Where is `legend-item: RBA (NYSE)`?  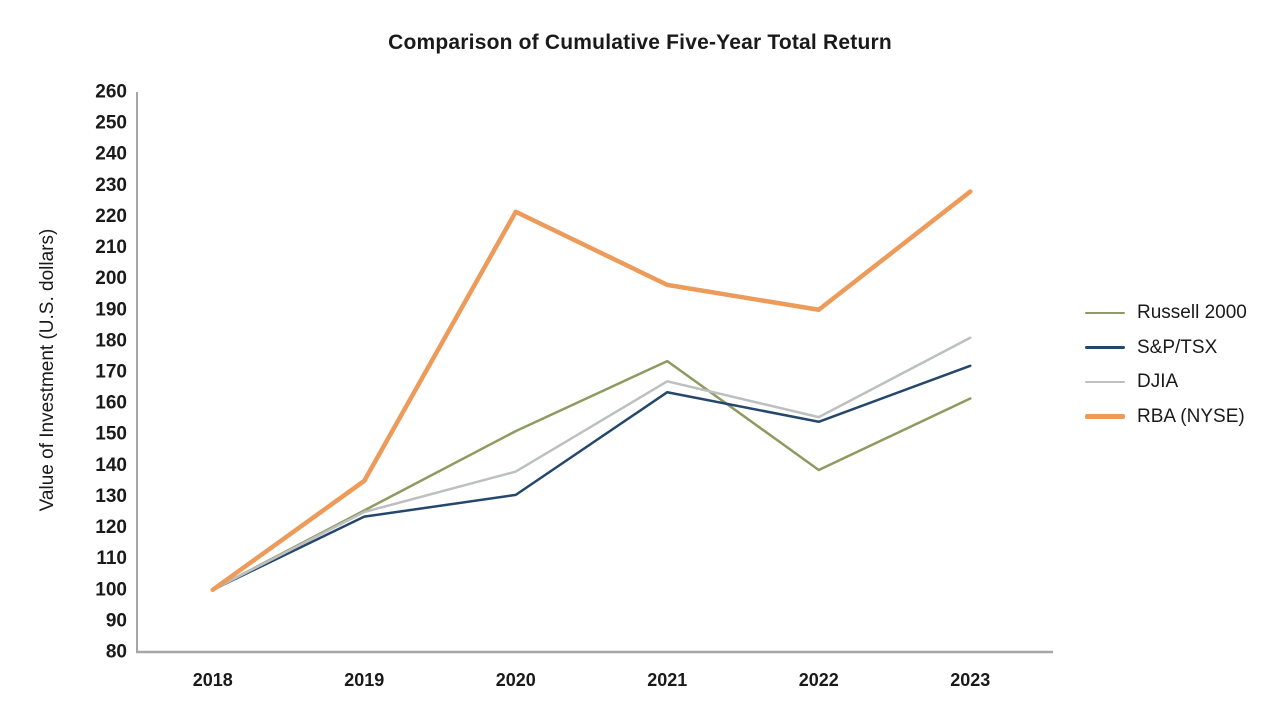
legend-item: RBA (NYSE) is located at coordinates (1166, 417).